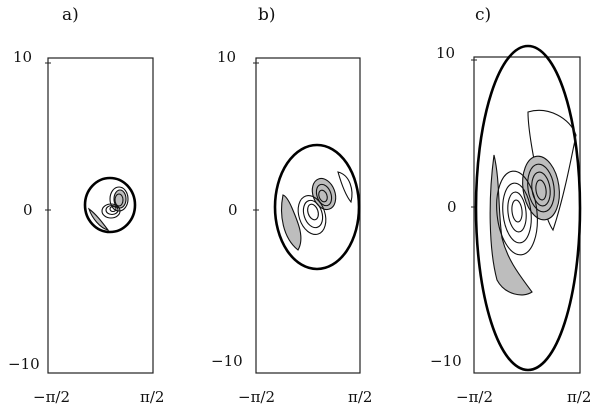 This screenshot has height=408, width=595. I want to click on panel-b-ytick-label-neg10: −10, so click(227, 361).